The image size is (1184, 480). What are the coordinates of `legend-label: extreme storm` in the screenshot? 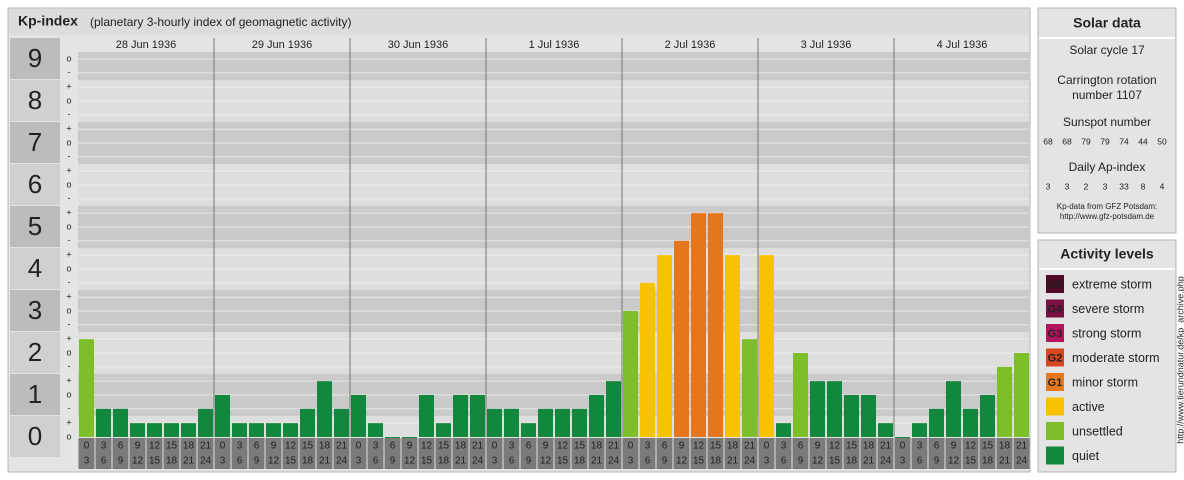 It's located at (1112, 284).